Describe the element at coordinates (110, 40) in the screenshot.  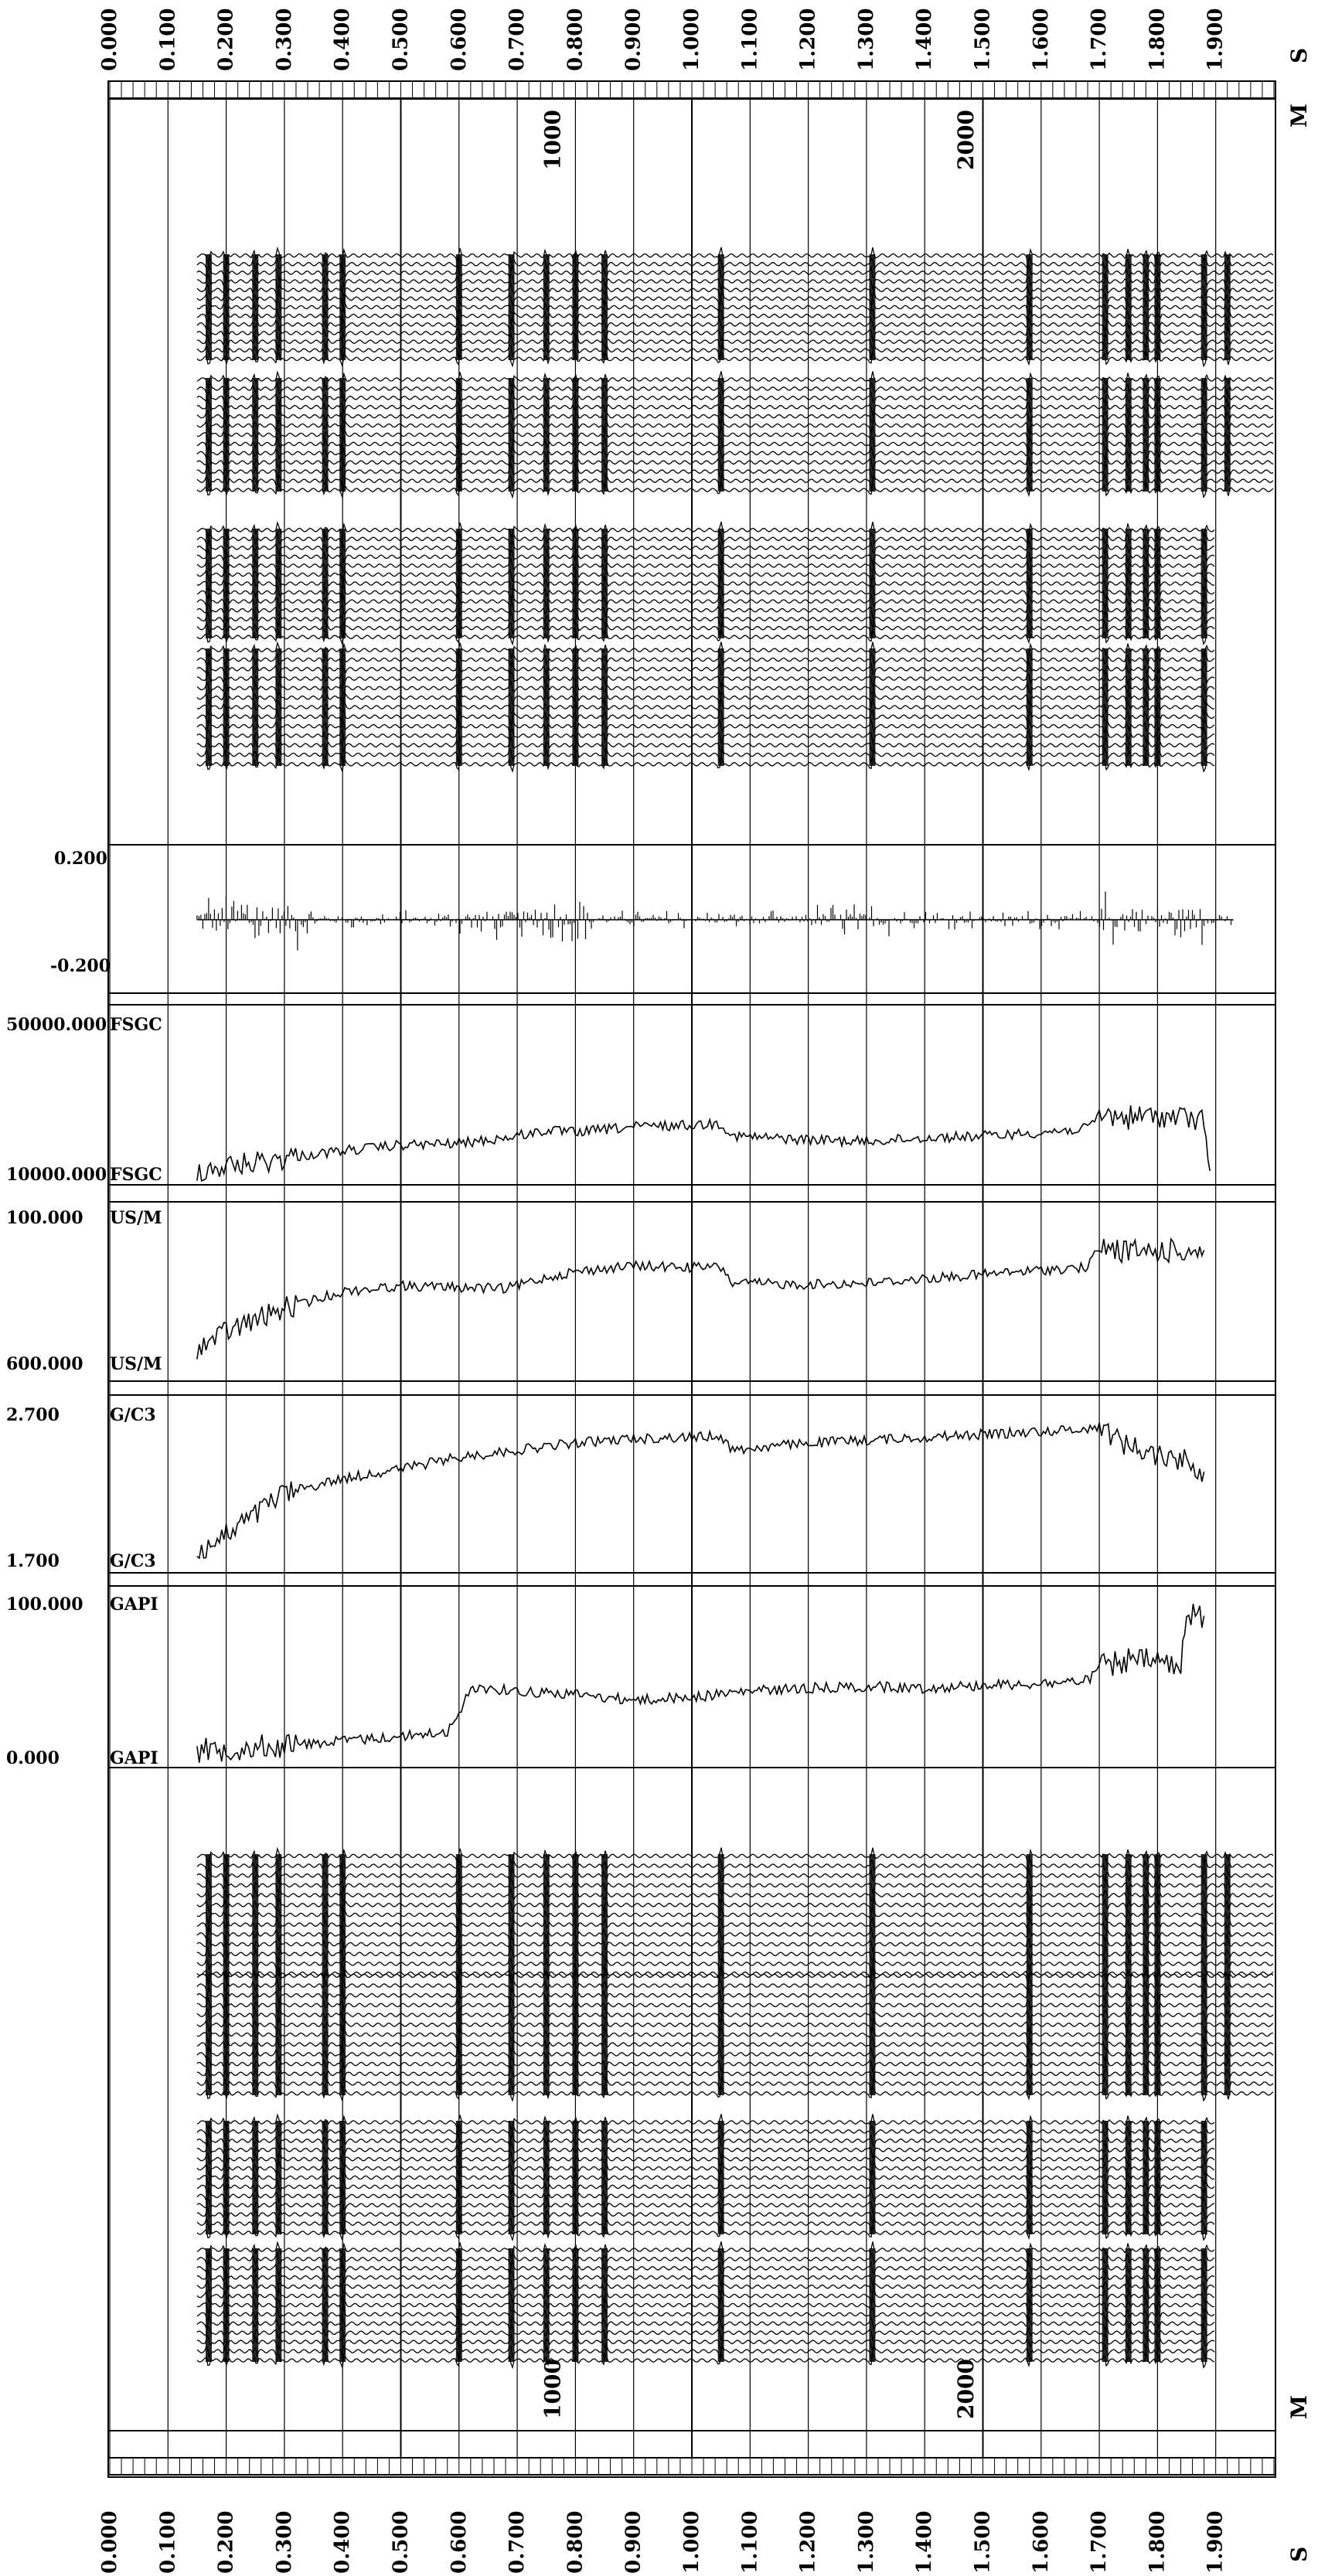
I see `tick-label-top: 0.000` at that location.